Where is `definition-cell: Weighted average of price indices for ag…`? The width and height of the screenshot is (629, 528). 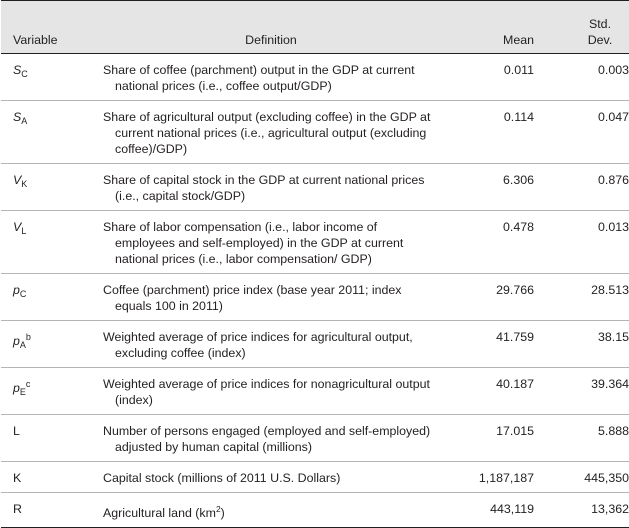 definition-cell: Weighted average of price indices for ag… is located at coordinates (274, 344).